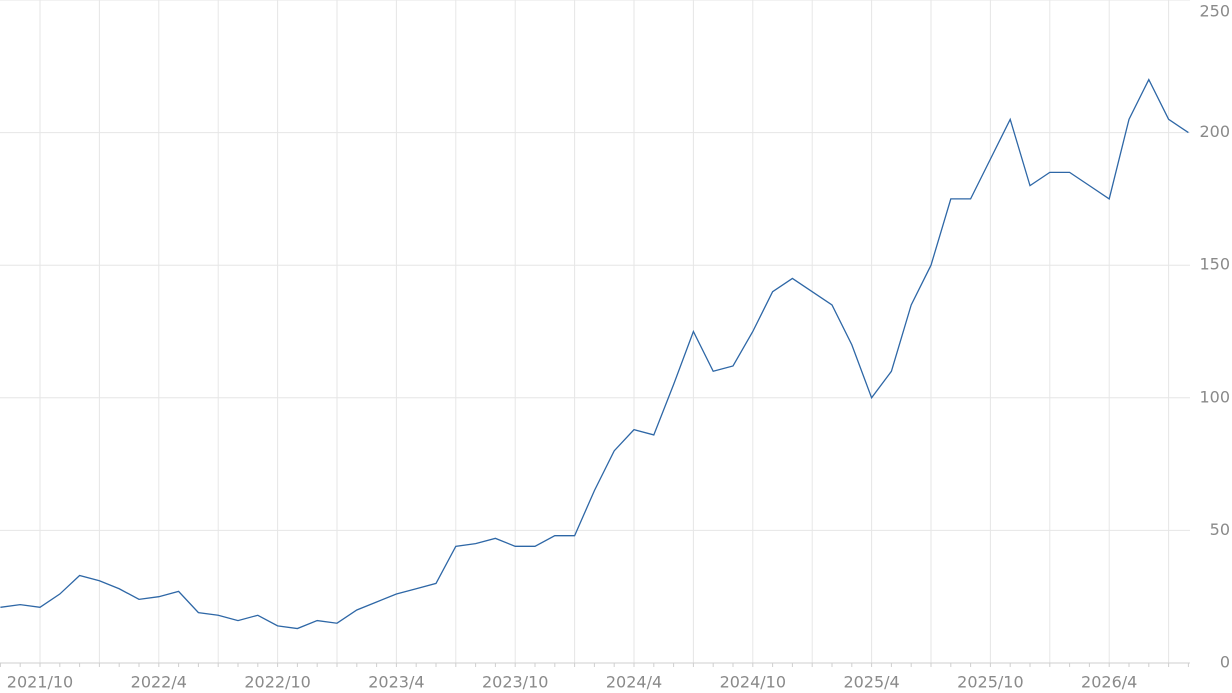 Image resolution: width=1232 pixels, height=693 pixels. Describe the element at coordinates (1109, 682) in the screenshot. I see `x-tick-label: 2026/4` at that location.